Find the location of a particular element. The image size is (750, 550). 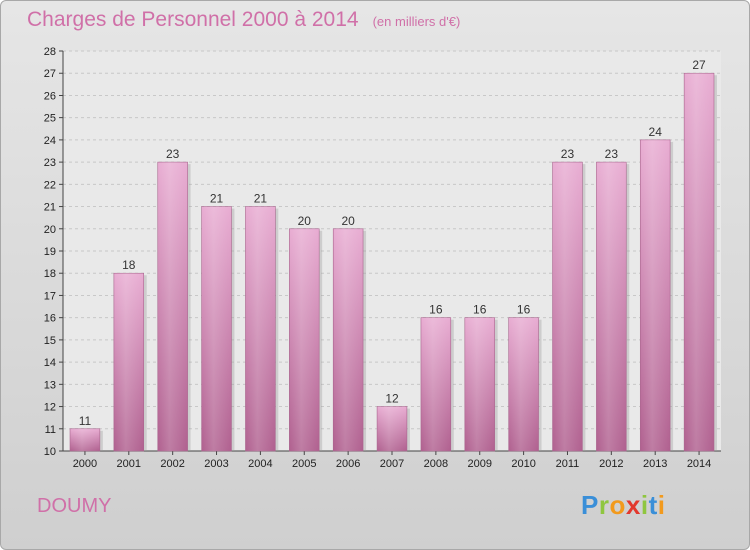

y-tick-label: 16 is located at coordinates (50, 319).